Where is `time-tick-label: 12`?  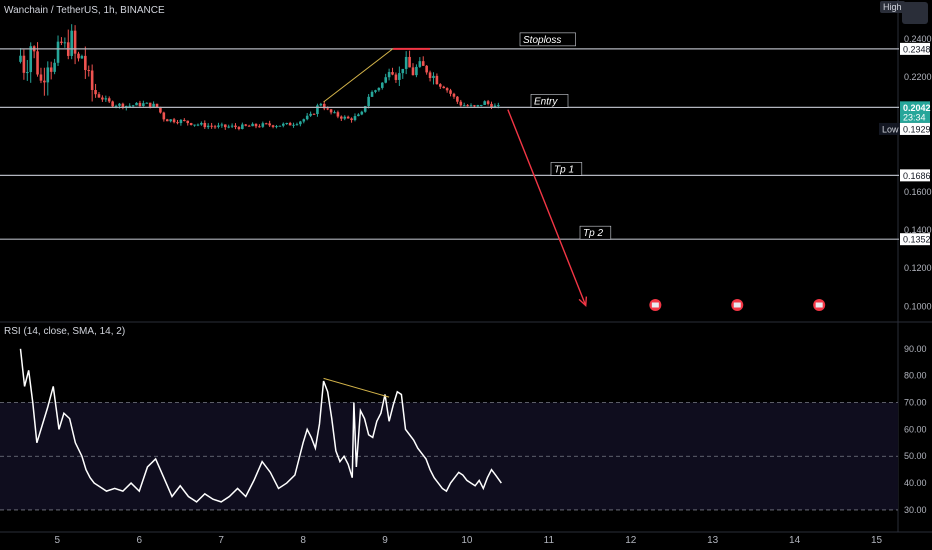
time-tick-label: 12 is located at coordinates (631, 540).